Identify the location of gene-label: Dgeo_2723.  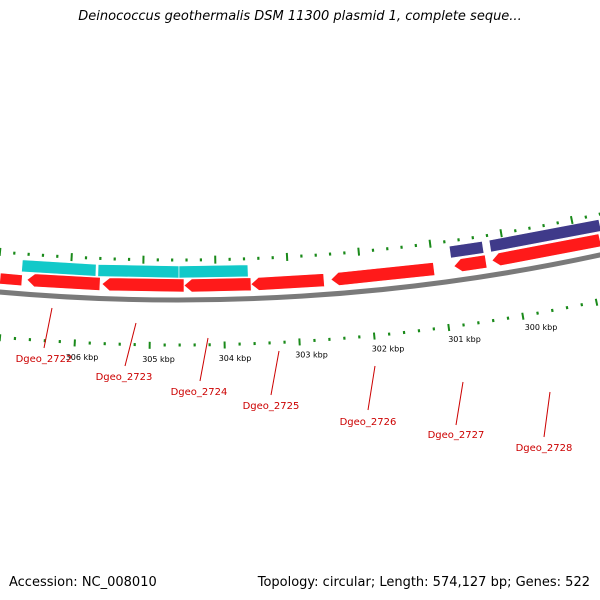
(124, 377).